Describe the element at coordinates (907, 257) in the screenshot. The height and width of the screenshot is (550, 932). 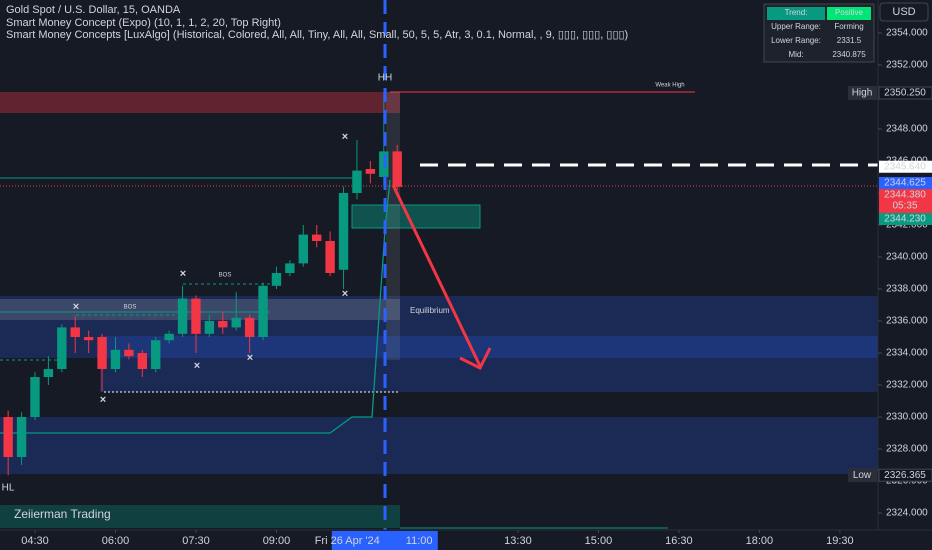
I see `y-tick-label: 2340.000` at that location.